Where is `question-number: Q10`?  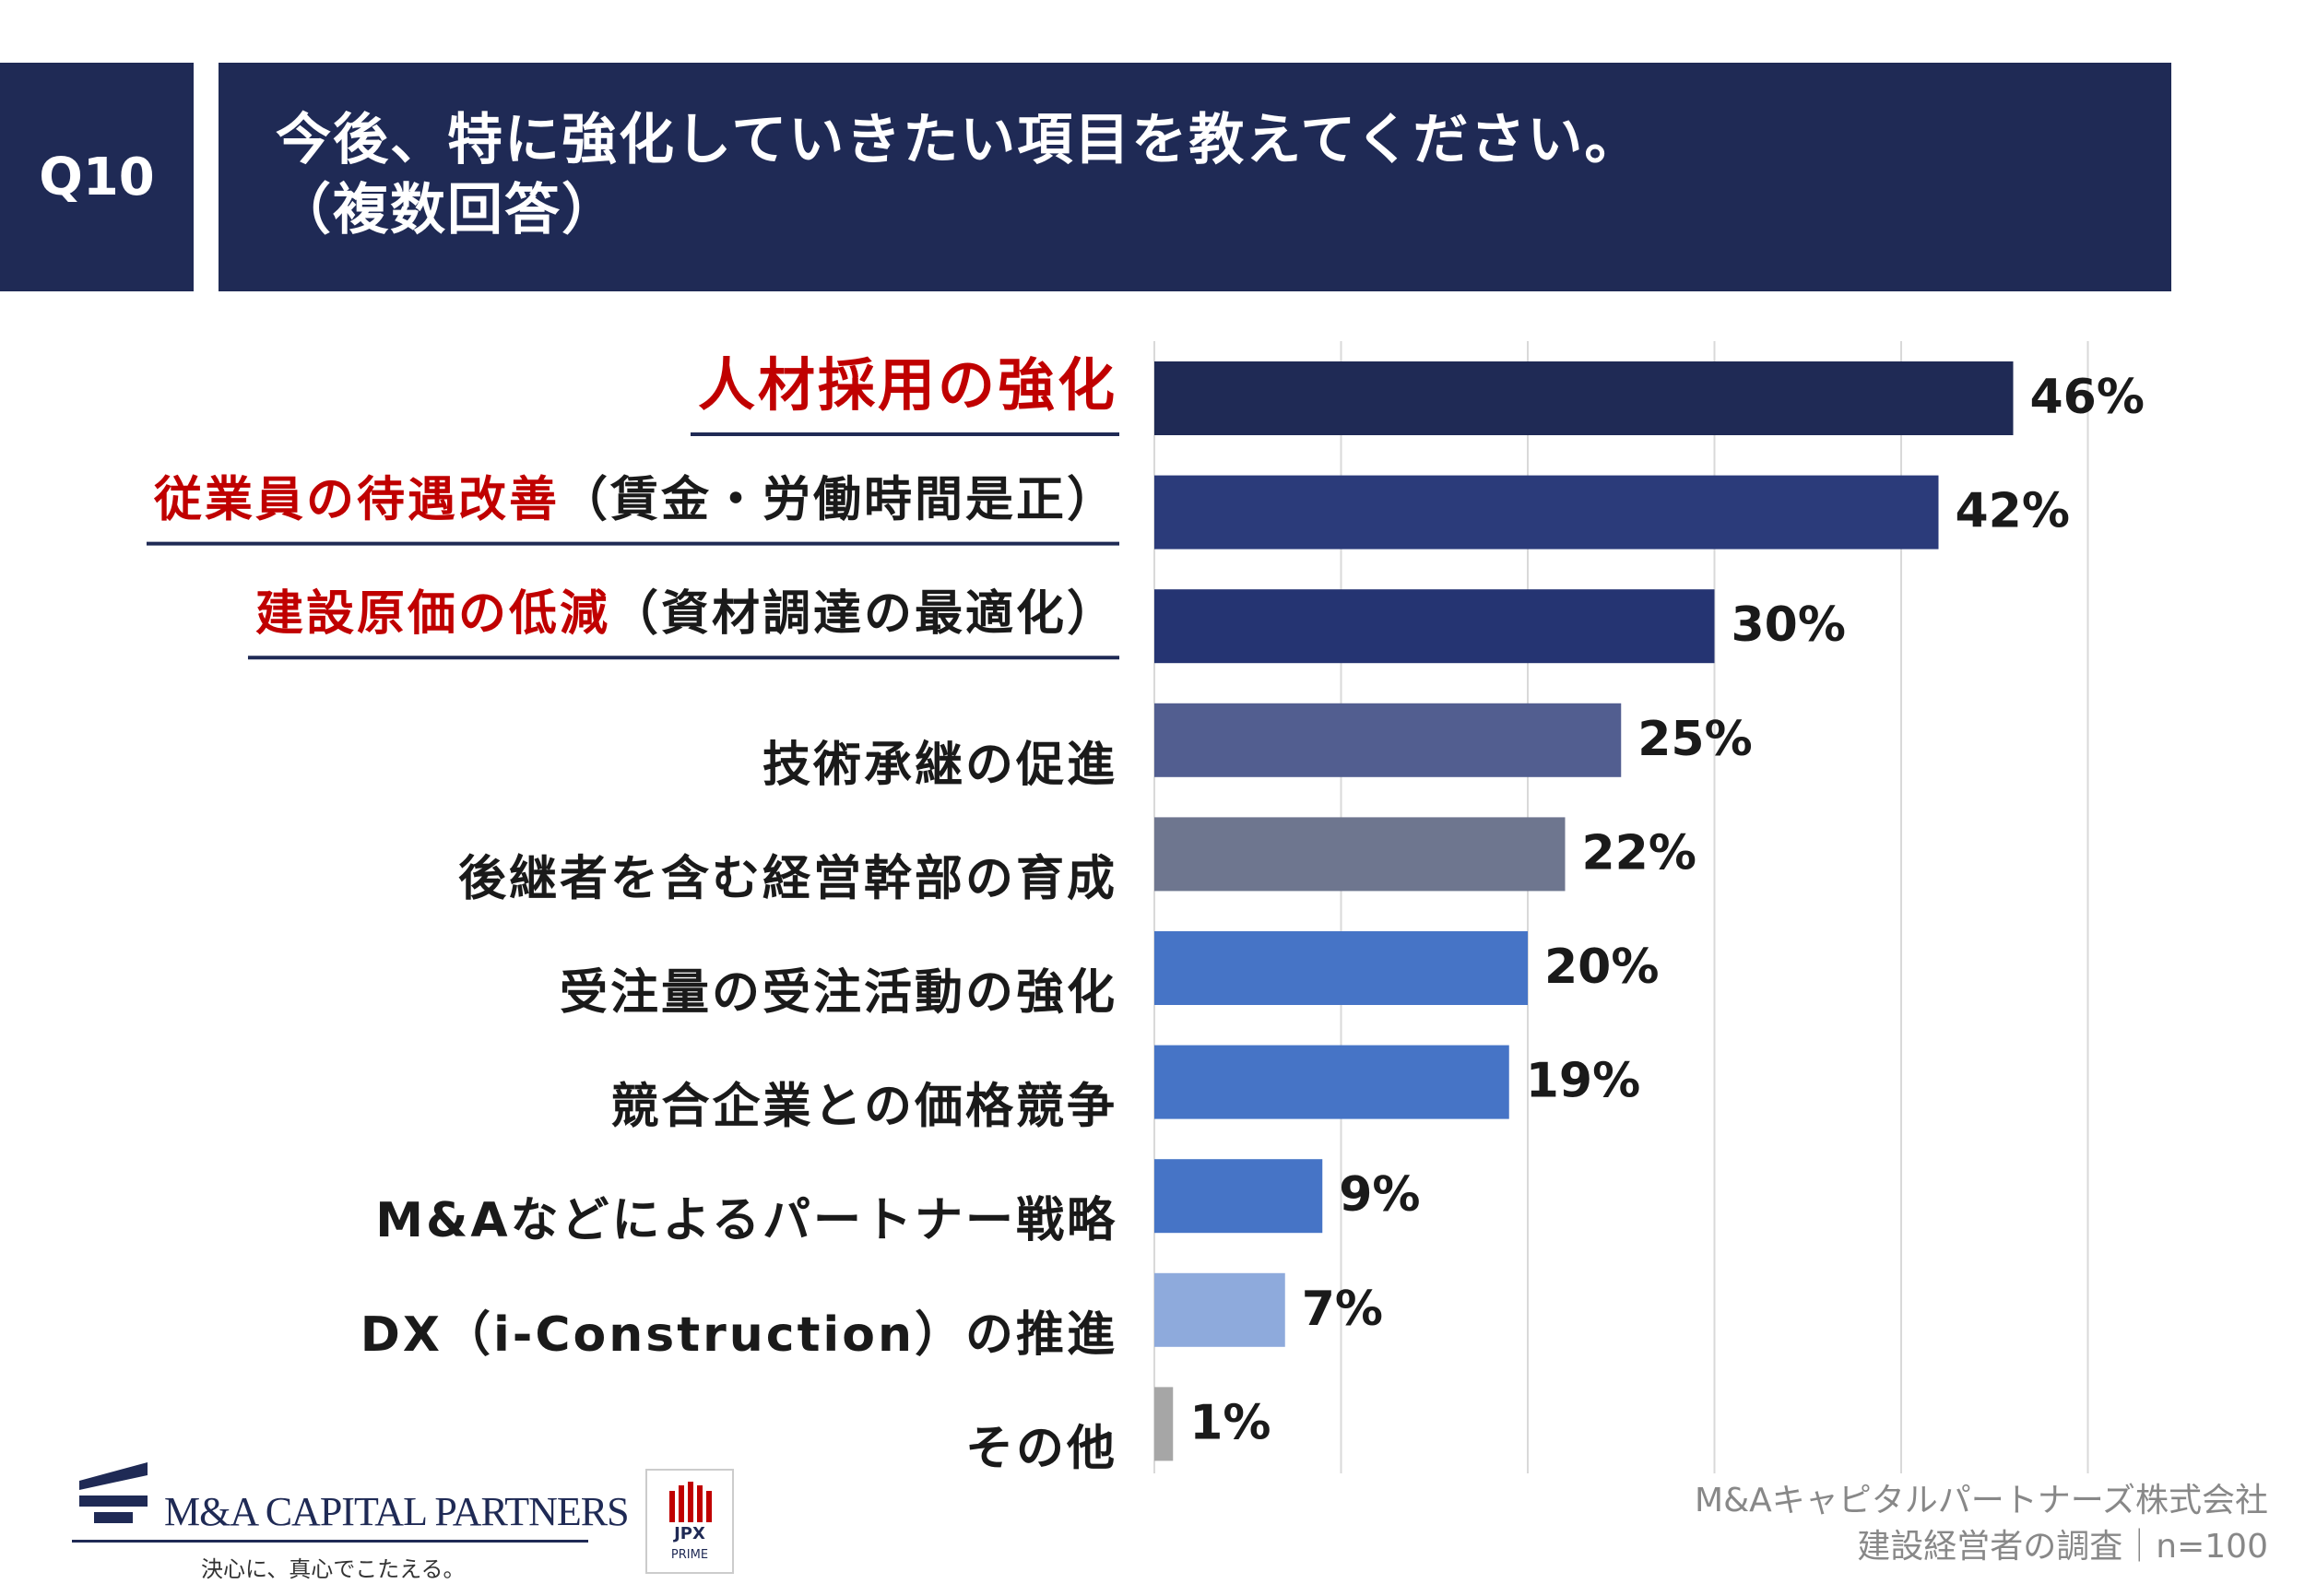 question-number: Q10 is located at coordinates (97, 177).